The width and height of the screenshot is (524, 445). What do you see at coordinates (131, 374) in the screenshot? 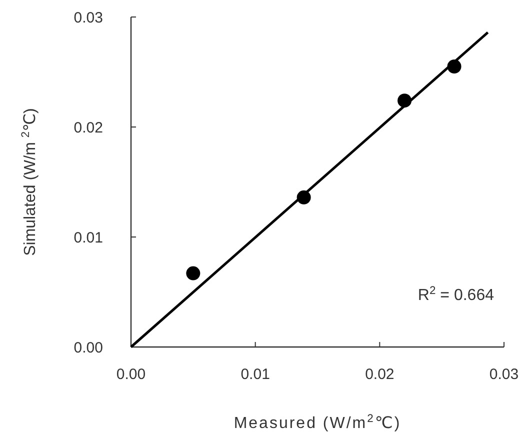
I see `x-tick-label: 0.00` at bounding box center [131, 374].